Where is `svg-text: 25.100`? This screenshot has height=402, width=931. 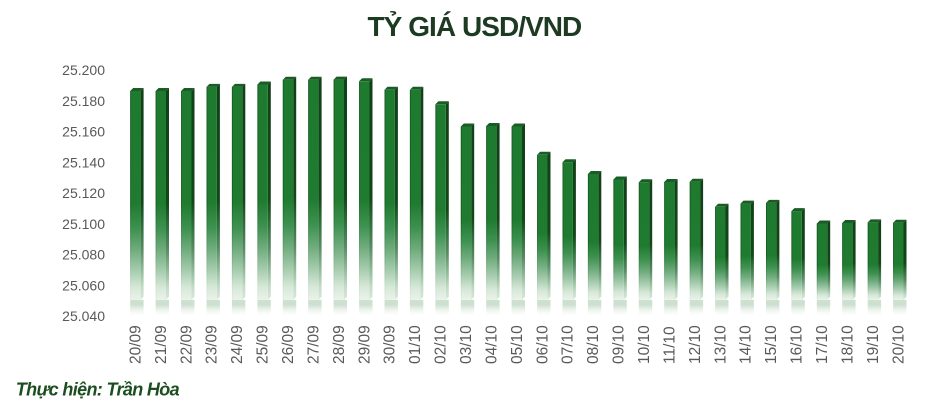 svg-text: 25.100 is located at coordinates (83, 224).